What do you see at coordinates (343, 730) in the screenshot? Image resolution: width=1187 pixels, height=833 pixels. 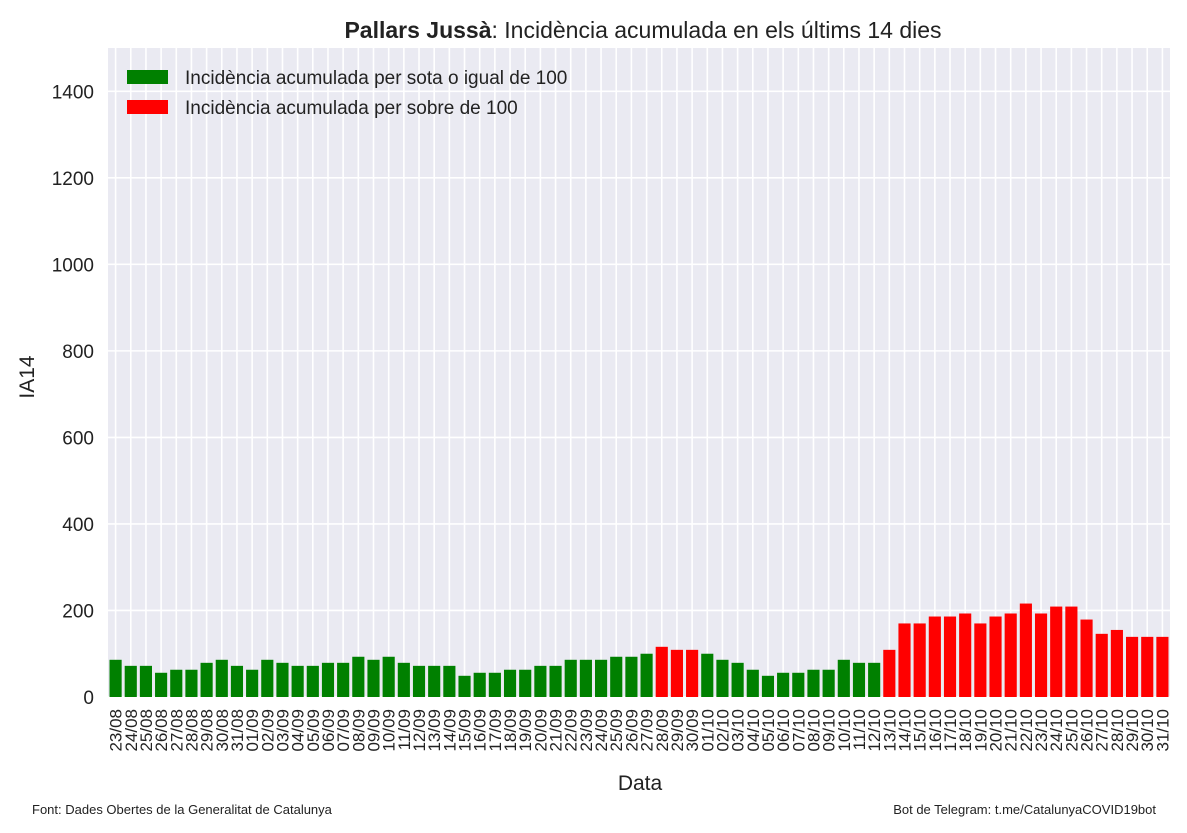 I see `x-tick-label: 07/09` at bounding box center [343, 730].